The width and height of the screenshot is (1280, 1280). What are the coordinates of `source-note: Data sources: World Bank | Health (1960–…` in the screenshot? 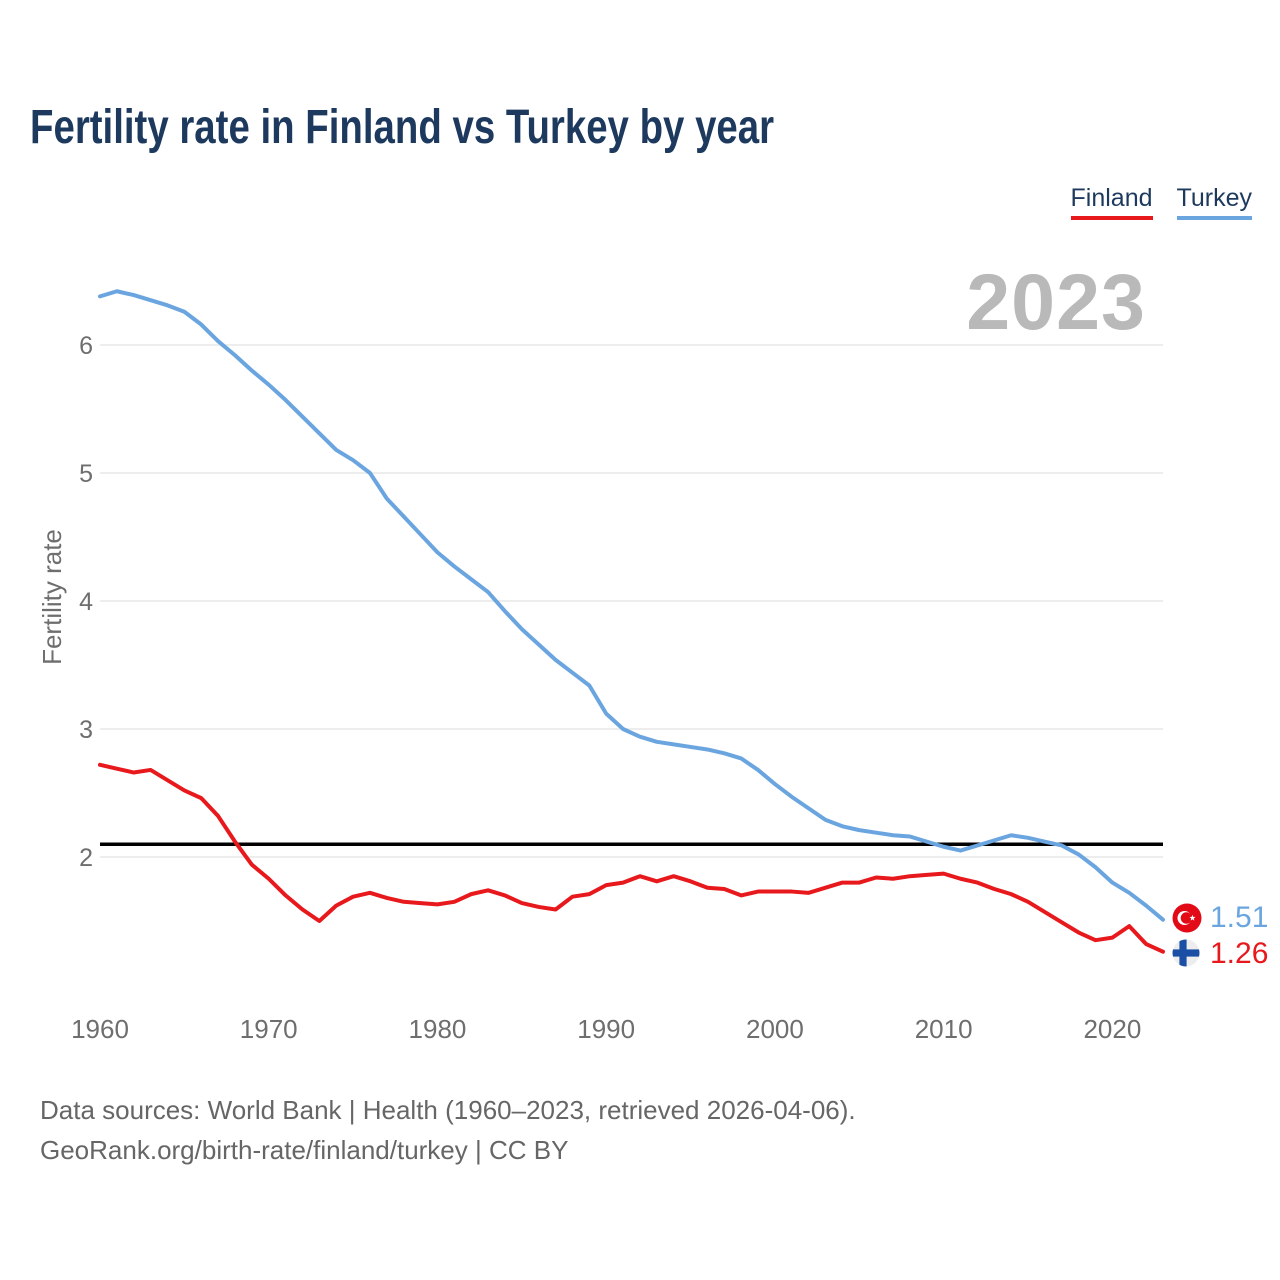 It's located at (448, 1130).